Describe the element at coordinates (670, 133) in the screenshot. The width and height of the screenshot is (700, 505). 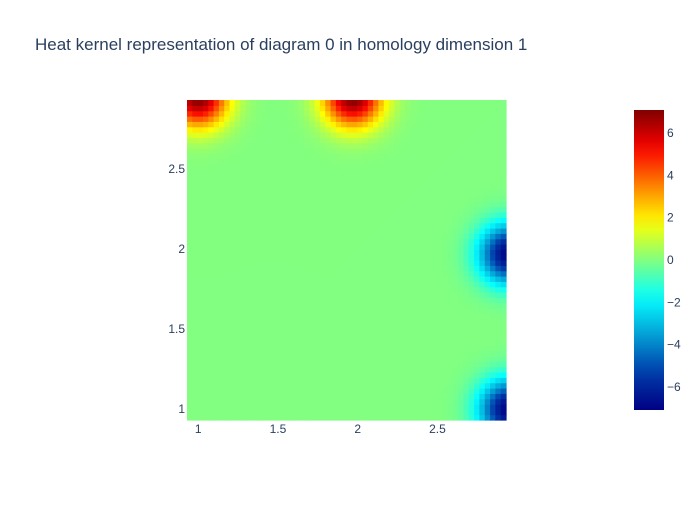
I see `colorbar-tick-label: 6` at that location.